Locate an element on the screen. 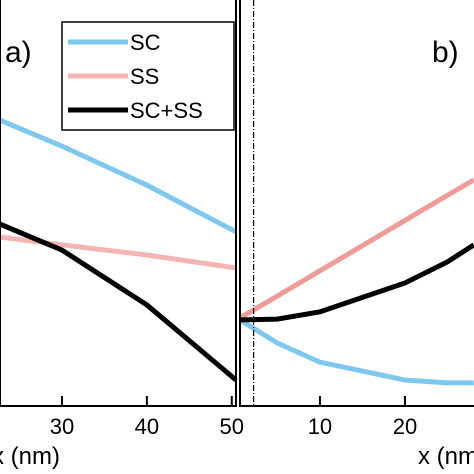  legend-label: SC is located at coordinates (145, 42).